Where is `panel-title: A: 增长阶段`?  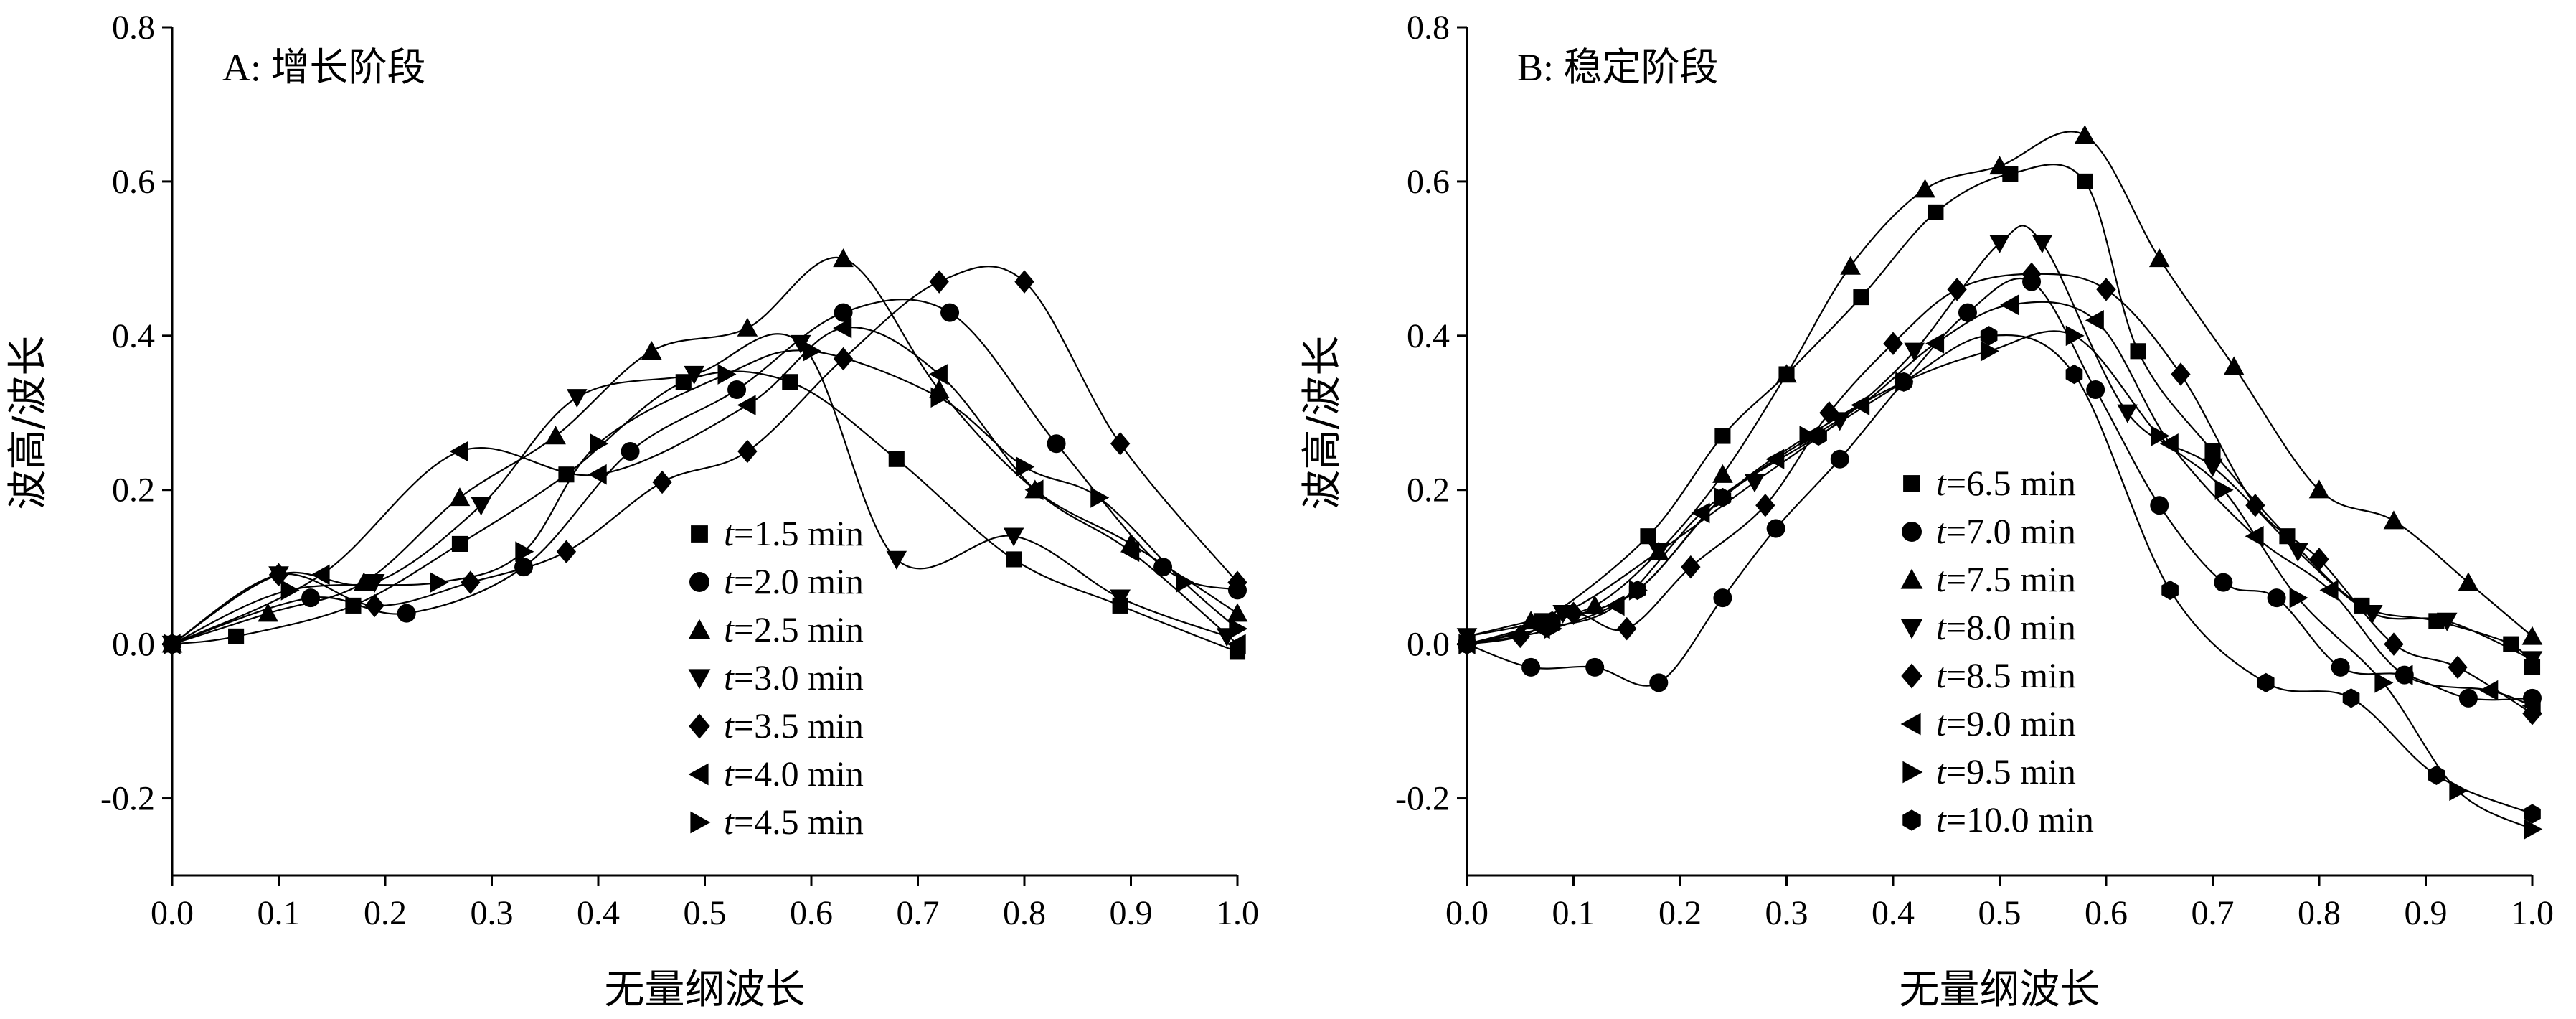 panel-title: A: 增长阶段 is located at coordinates (324, 67).